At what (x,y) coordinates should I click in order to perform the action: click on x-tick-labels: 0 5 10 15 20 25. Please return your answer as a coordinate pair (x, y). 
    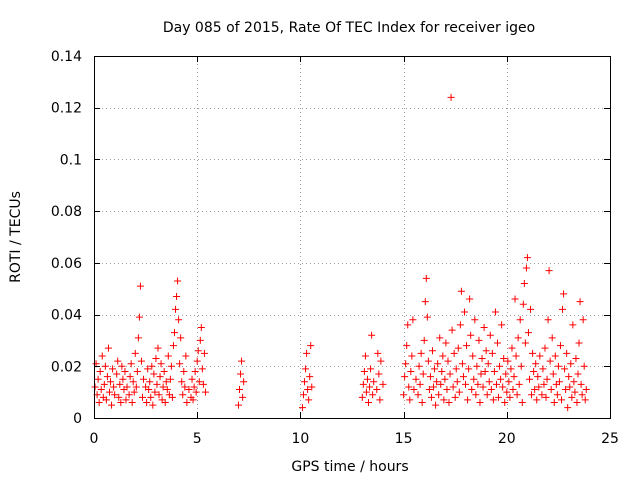
    Looking at the image, I should click on (354, 439).